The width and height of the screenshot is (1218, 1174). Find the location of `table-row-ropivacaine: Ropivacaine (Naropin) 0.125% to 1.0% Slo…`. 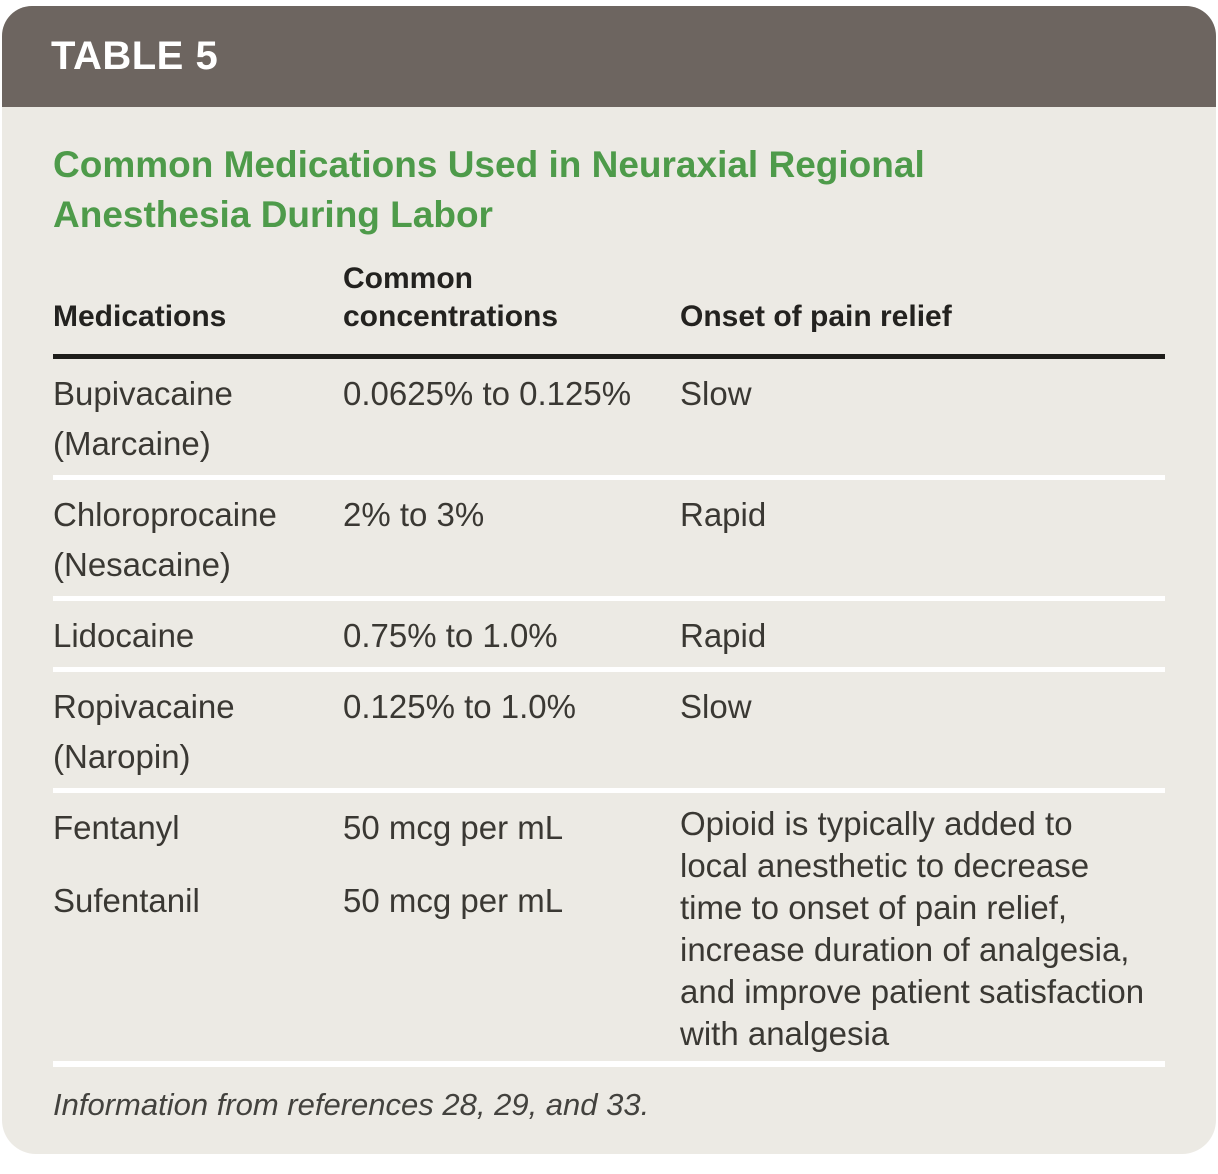

table-row-ropivacaine: Ropivacaine (Naropin) 0.125% to 1.0% Slo… is located at coordinates (609, 732).